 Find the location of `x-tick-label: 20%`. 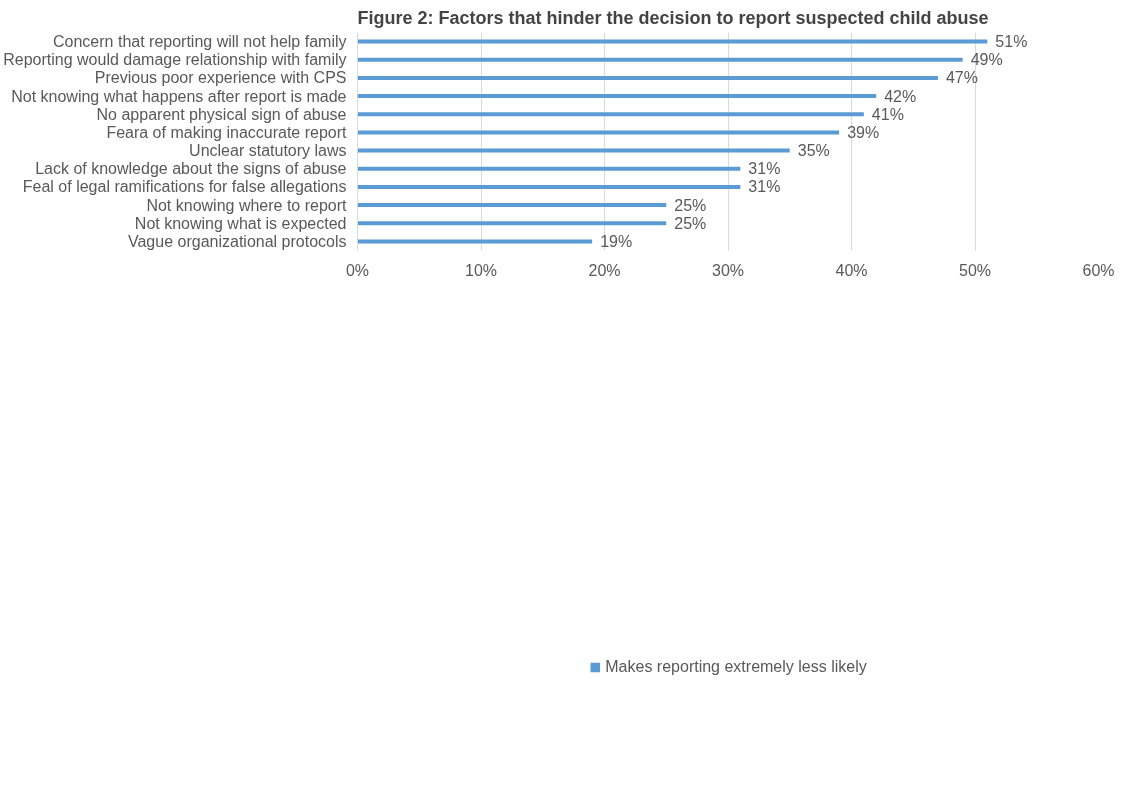

x-tick-label: 20% is located at coordinates (604, 270).